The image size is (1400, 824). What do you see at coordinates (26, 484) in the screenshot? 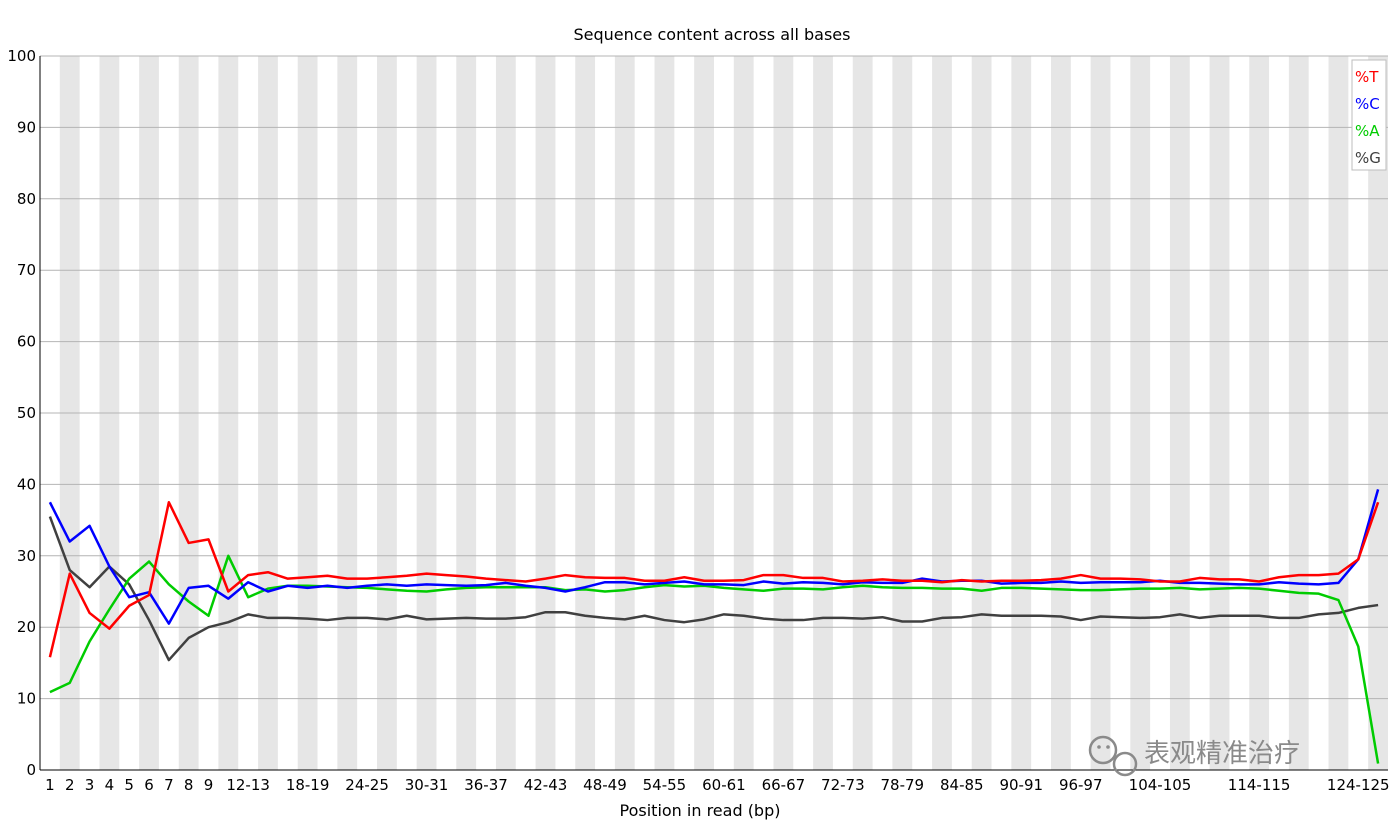
I see `y-tick-40: 40` at bounding box center [26, 484].